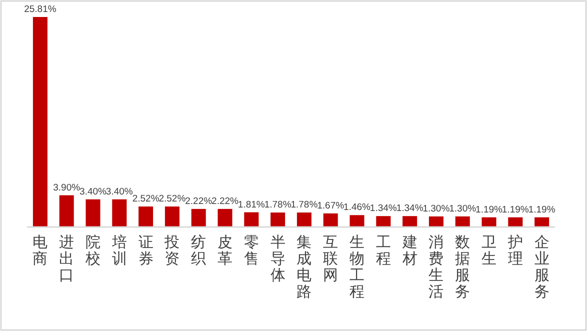  I want to click on x-tick-label: 电商, so click(40, 250).